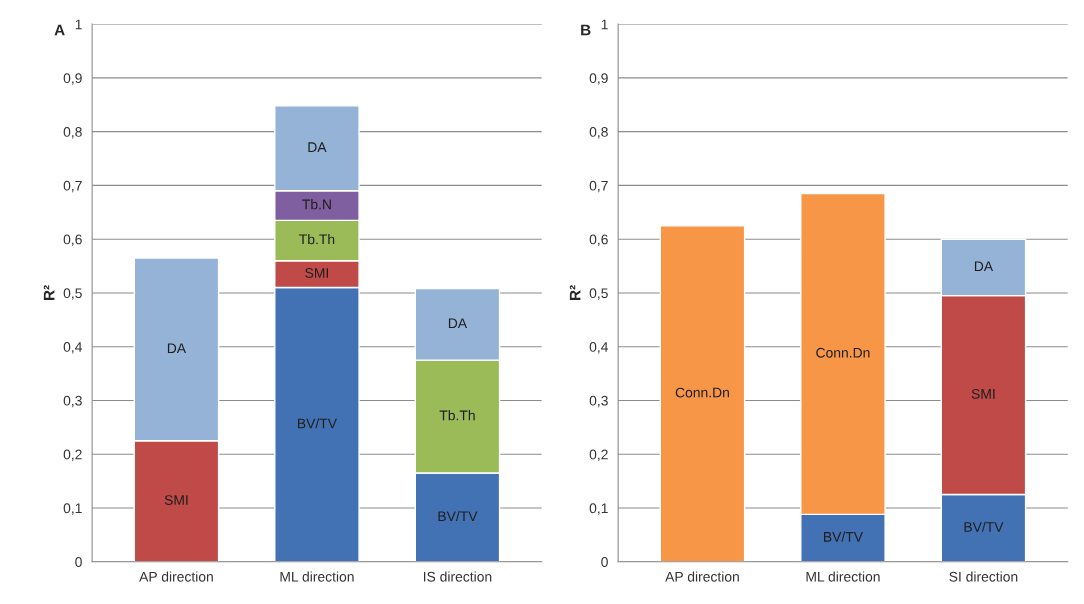 The width and height of the screenshot is (1084, 604). Describe the element at coordinates (176, 500) in the screenshot. I see `text: SMI` at that location.